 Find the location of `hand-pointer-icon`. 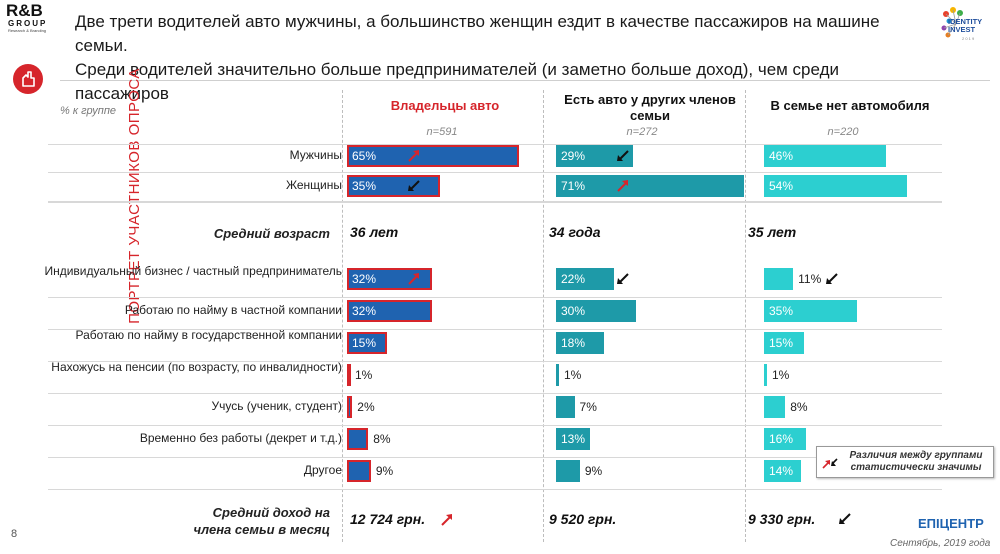

hand-pointer-icon is located at coordinates (28, 79).